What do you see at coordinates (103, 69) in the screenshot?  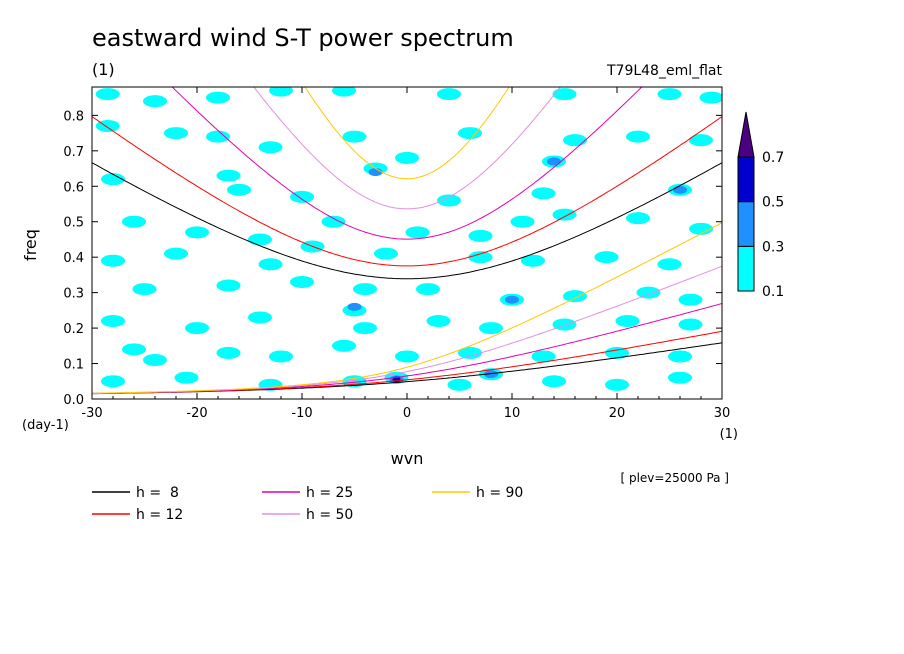 I see `title-unit: (1)` at bounding box center [103, 69].